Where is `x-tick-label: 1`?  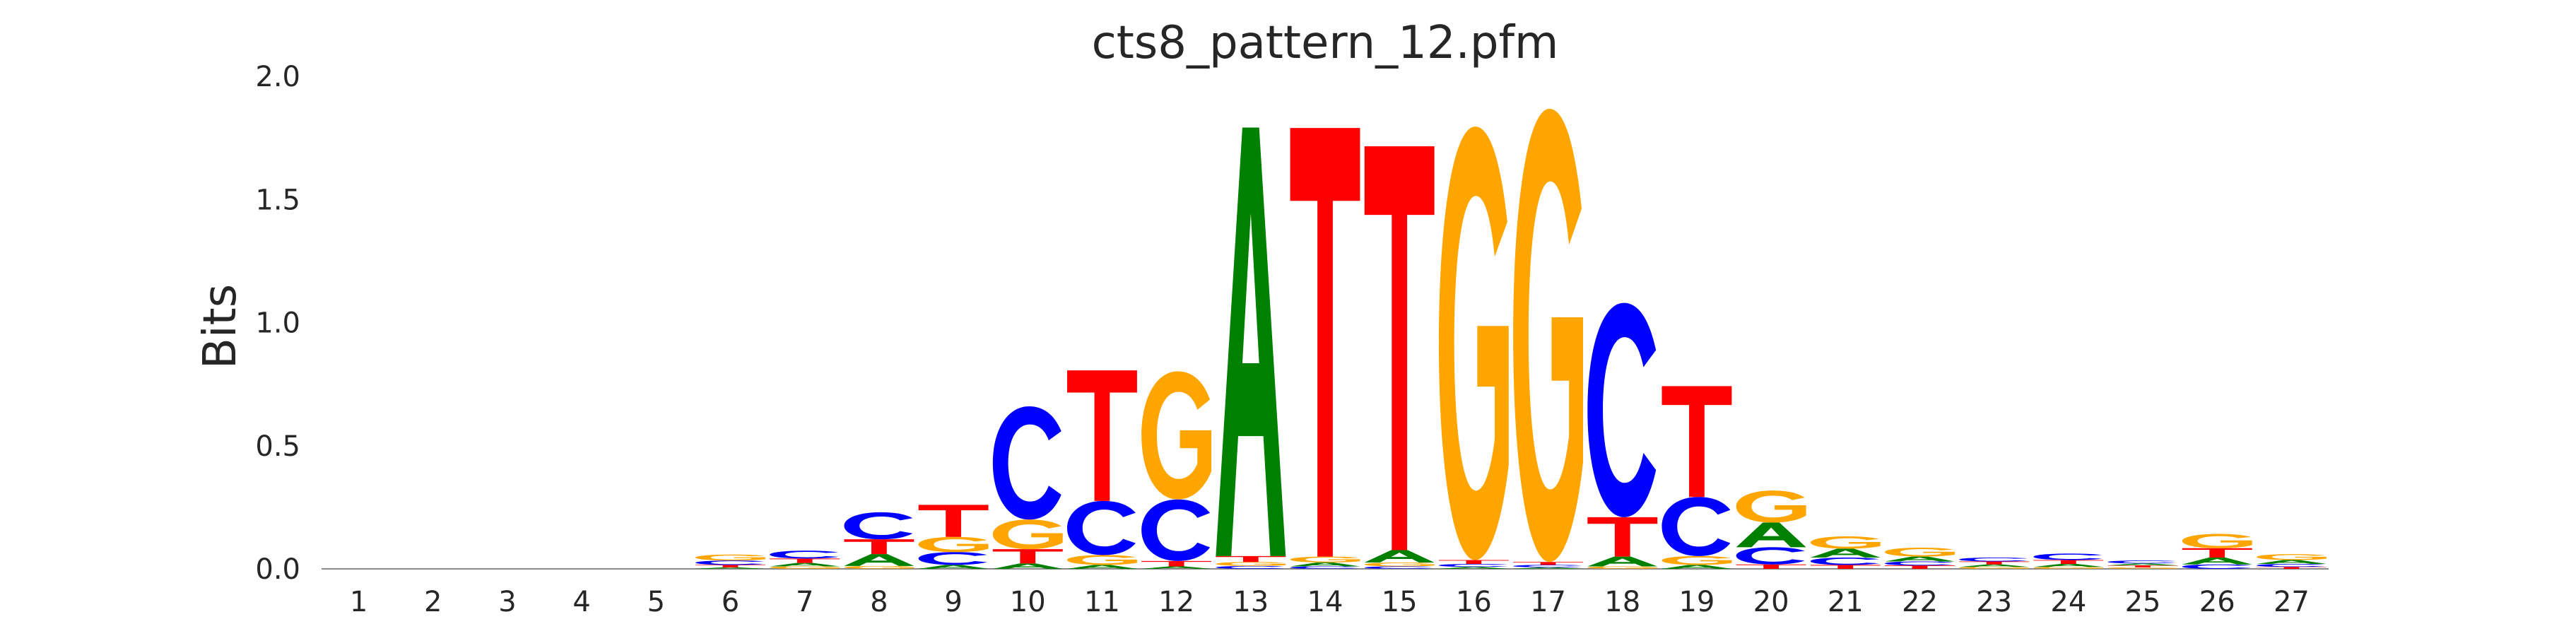 x-tick-label: 1 is located at coordinates (358, 602).